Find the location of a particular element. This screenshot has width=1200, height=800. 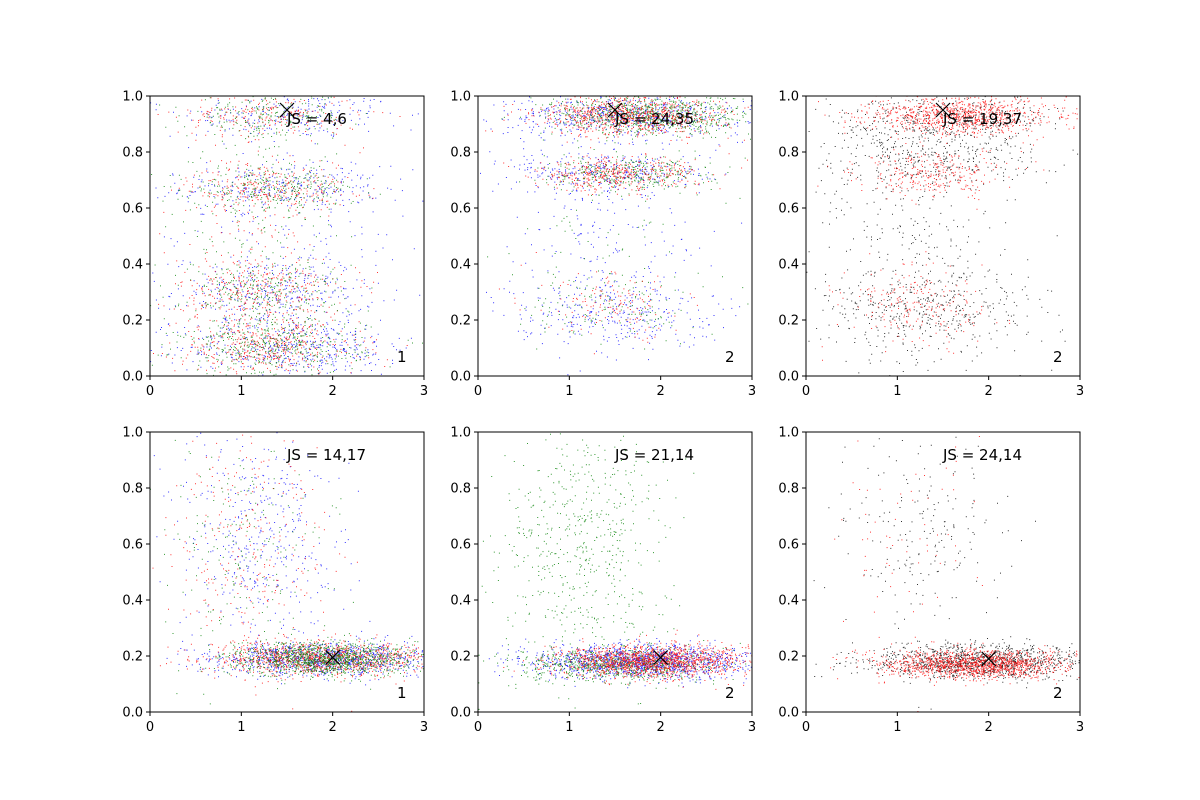

corner-label: 1 is located at coordinates (402, 693).